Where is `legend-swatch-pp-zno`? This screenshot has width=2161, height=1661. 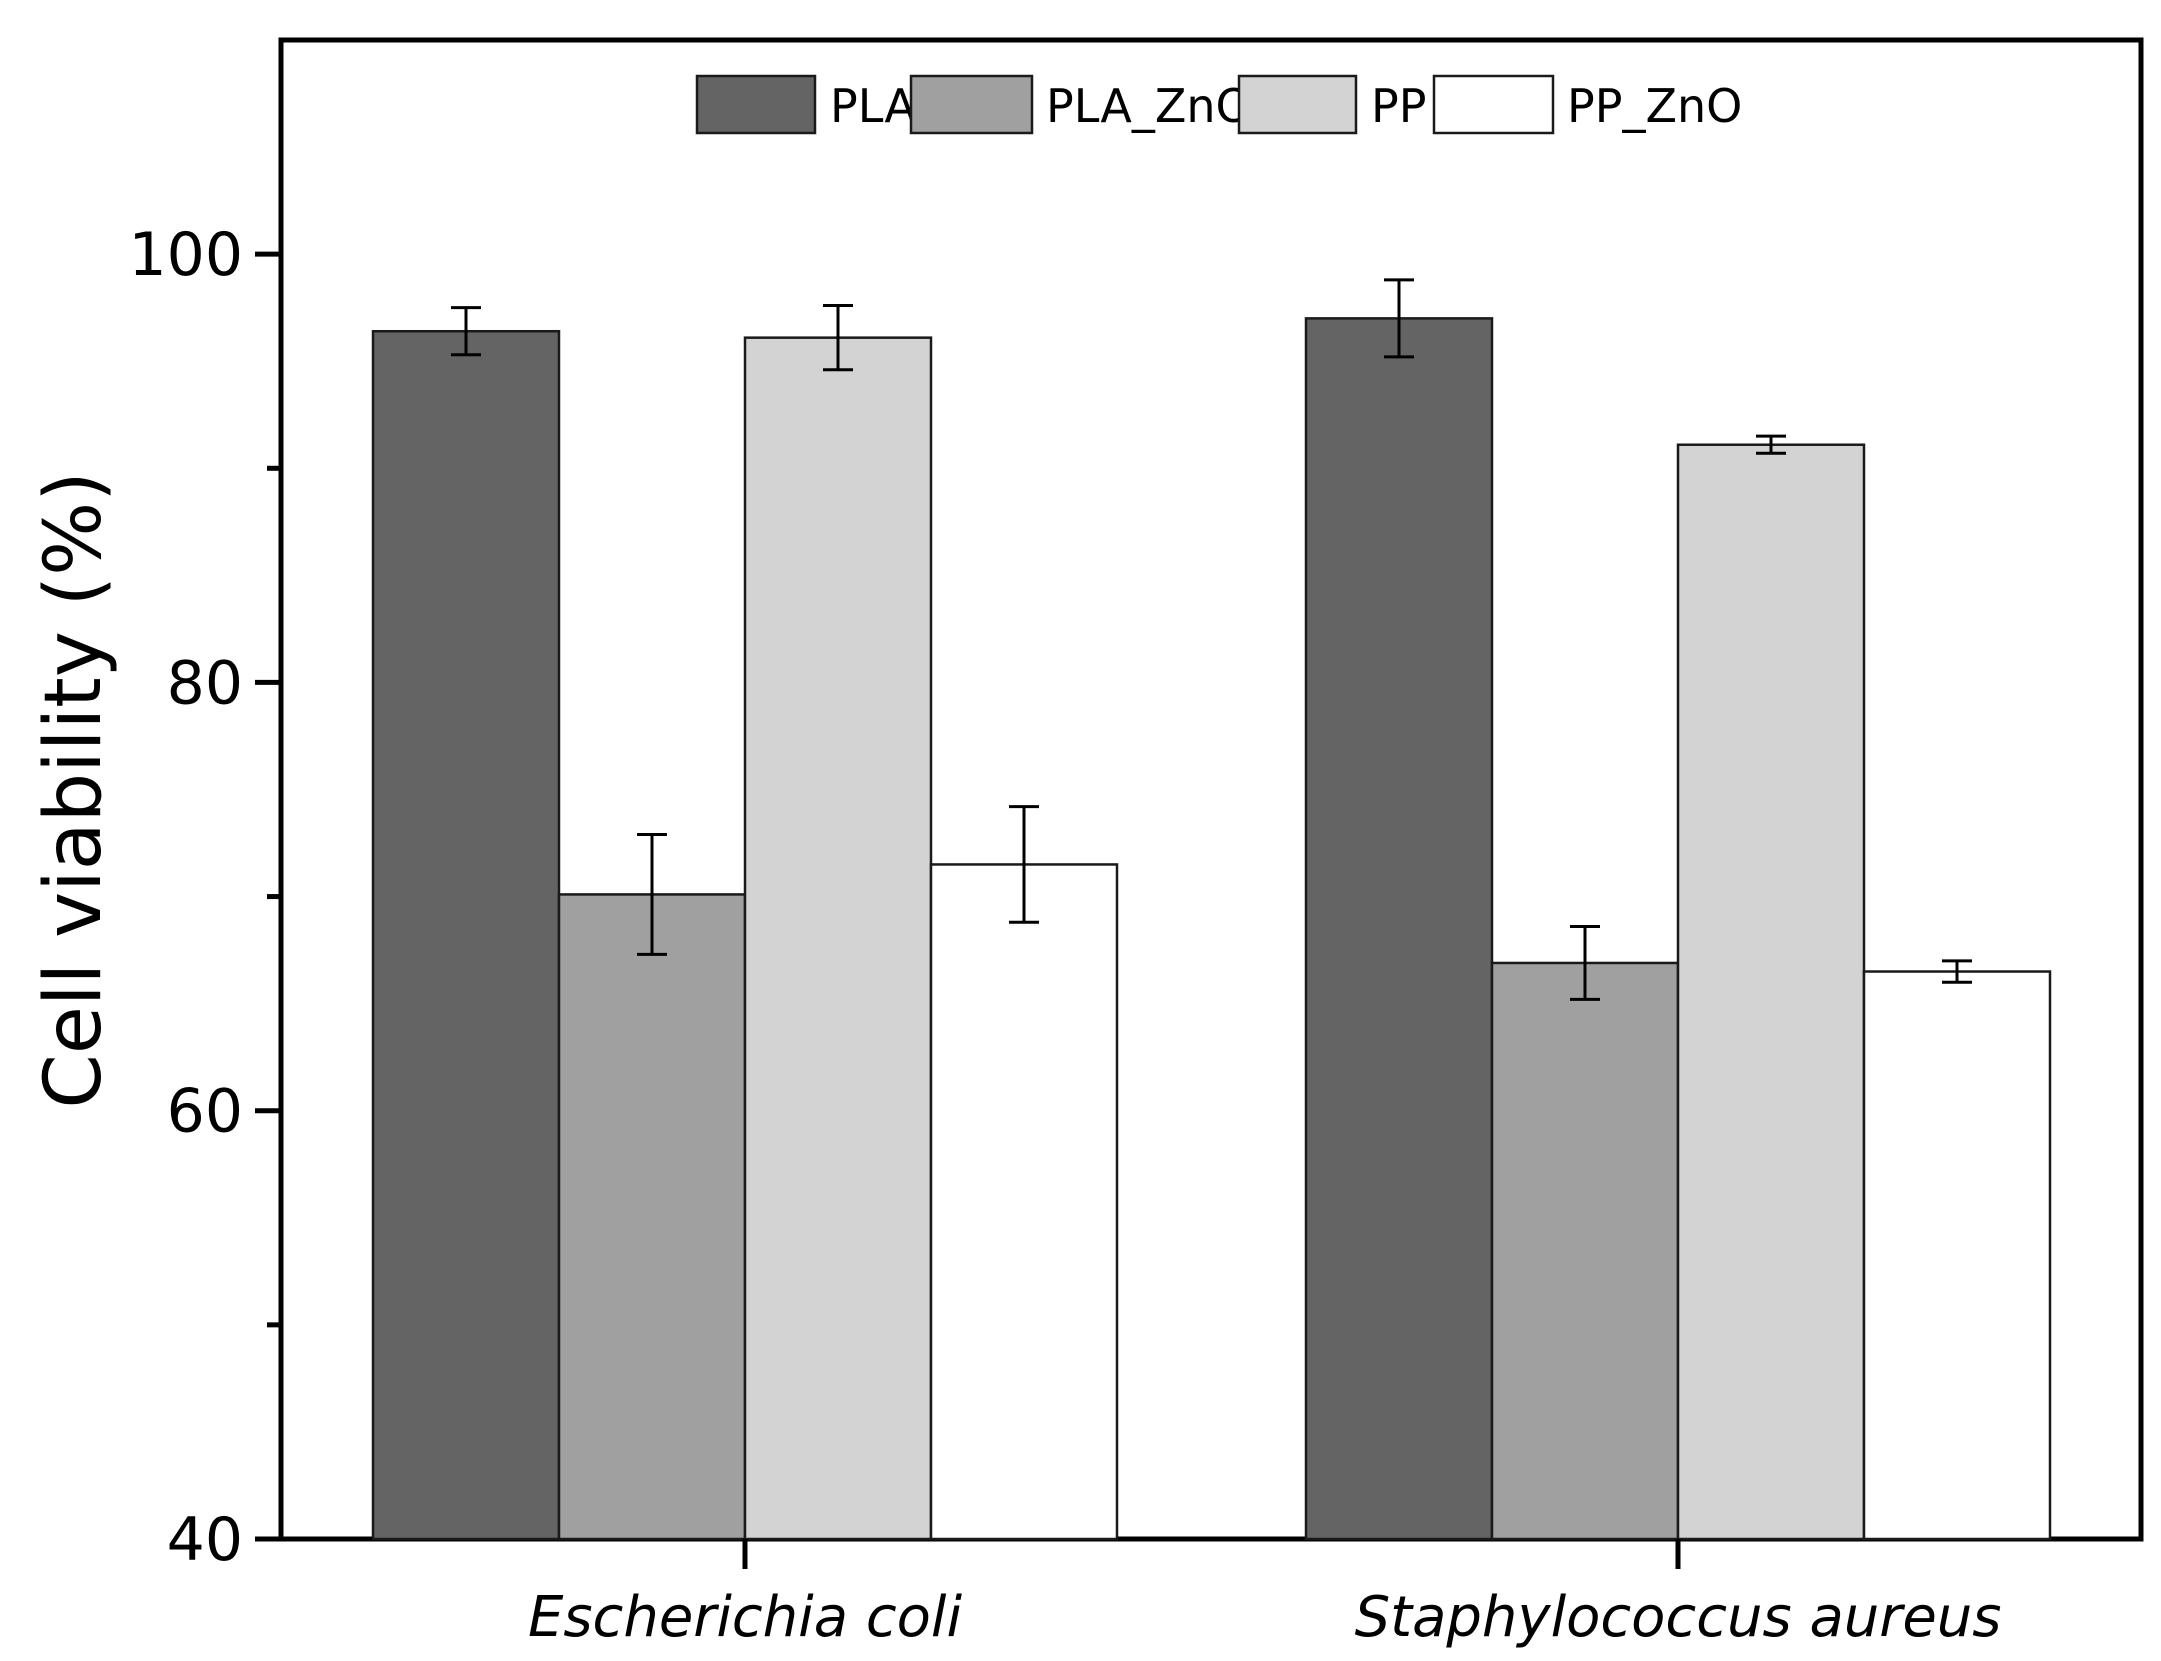 legend-swatch-pp-zno is located at coordinates (1493, 104).